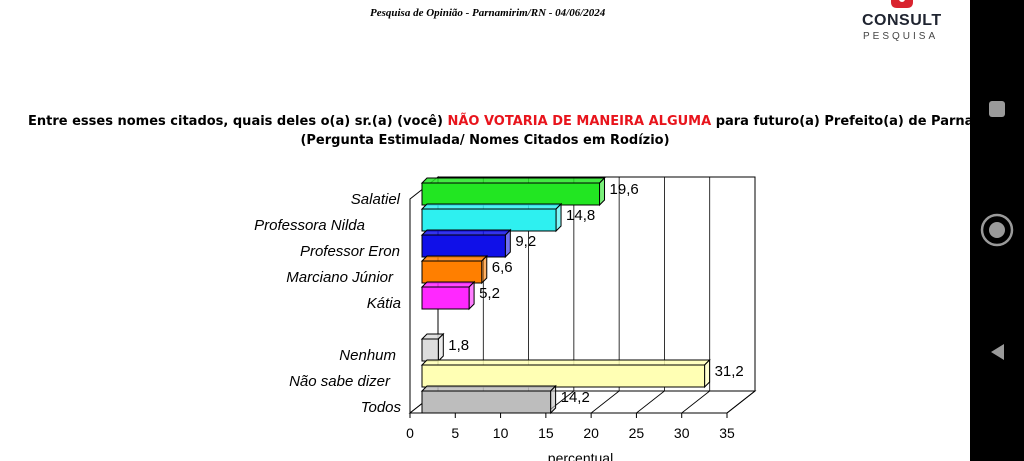 The width and height of the screenshot is (1024, 461). What do you see at coordinates (997, 354) in the screenshot?
I see `back-triangle-icon` at bounding box center [997, 354].